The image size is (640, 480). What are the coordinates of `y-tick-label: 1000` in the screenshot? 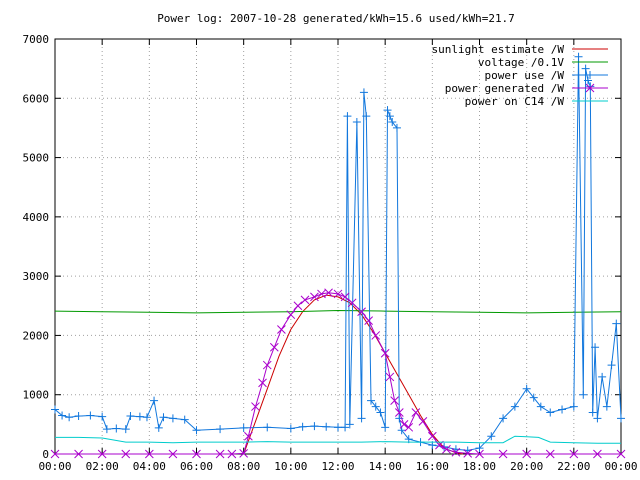 It's located at (36, 395).